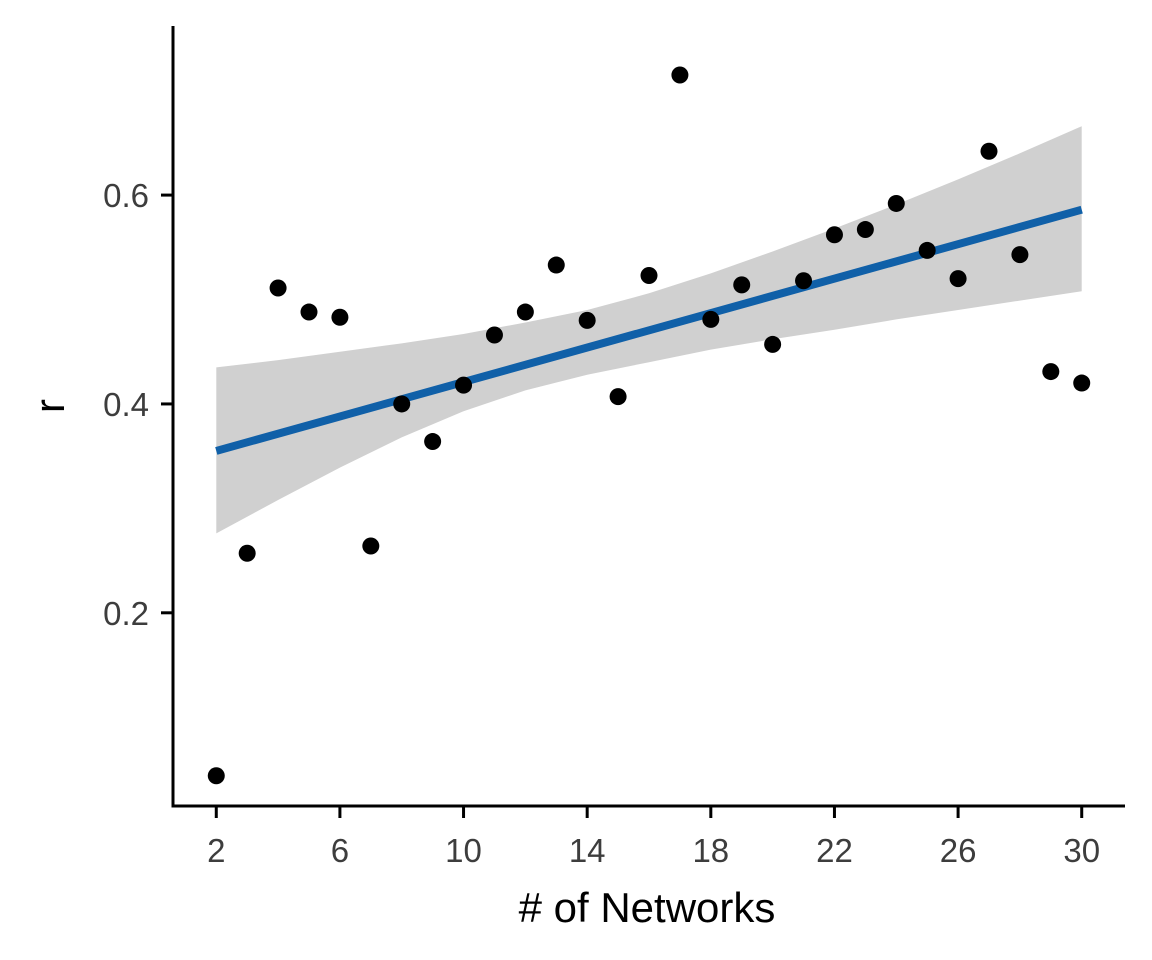 The height and width of the screenshot is (960, 1152). Describe the element at coordinates (216, 850) in the screenshot. I see `x-tick-label: 2` at that location.